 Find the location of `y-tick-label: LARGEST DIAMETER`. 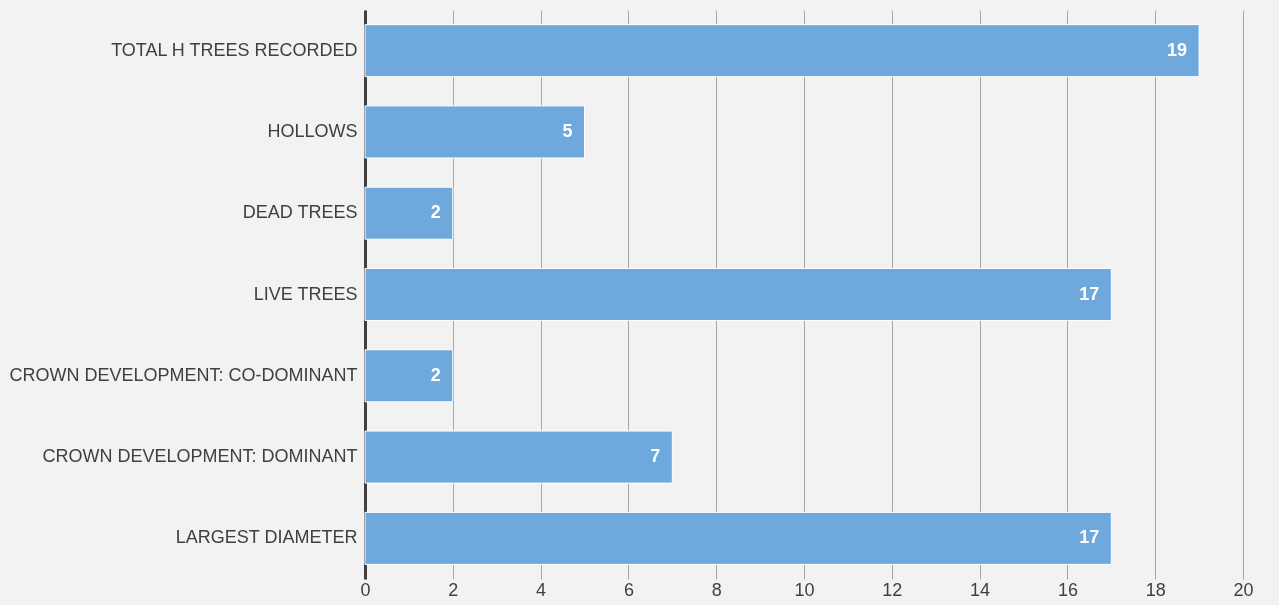

y-tick-label: LARGEST DIAMETER is located at coordinates (266, 537).